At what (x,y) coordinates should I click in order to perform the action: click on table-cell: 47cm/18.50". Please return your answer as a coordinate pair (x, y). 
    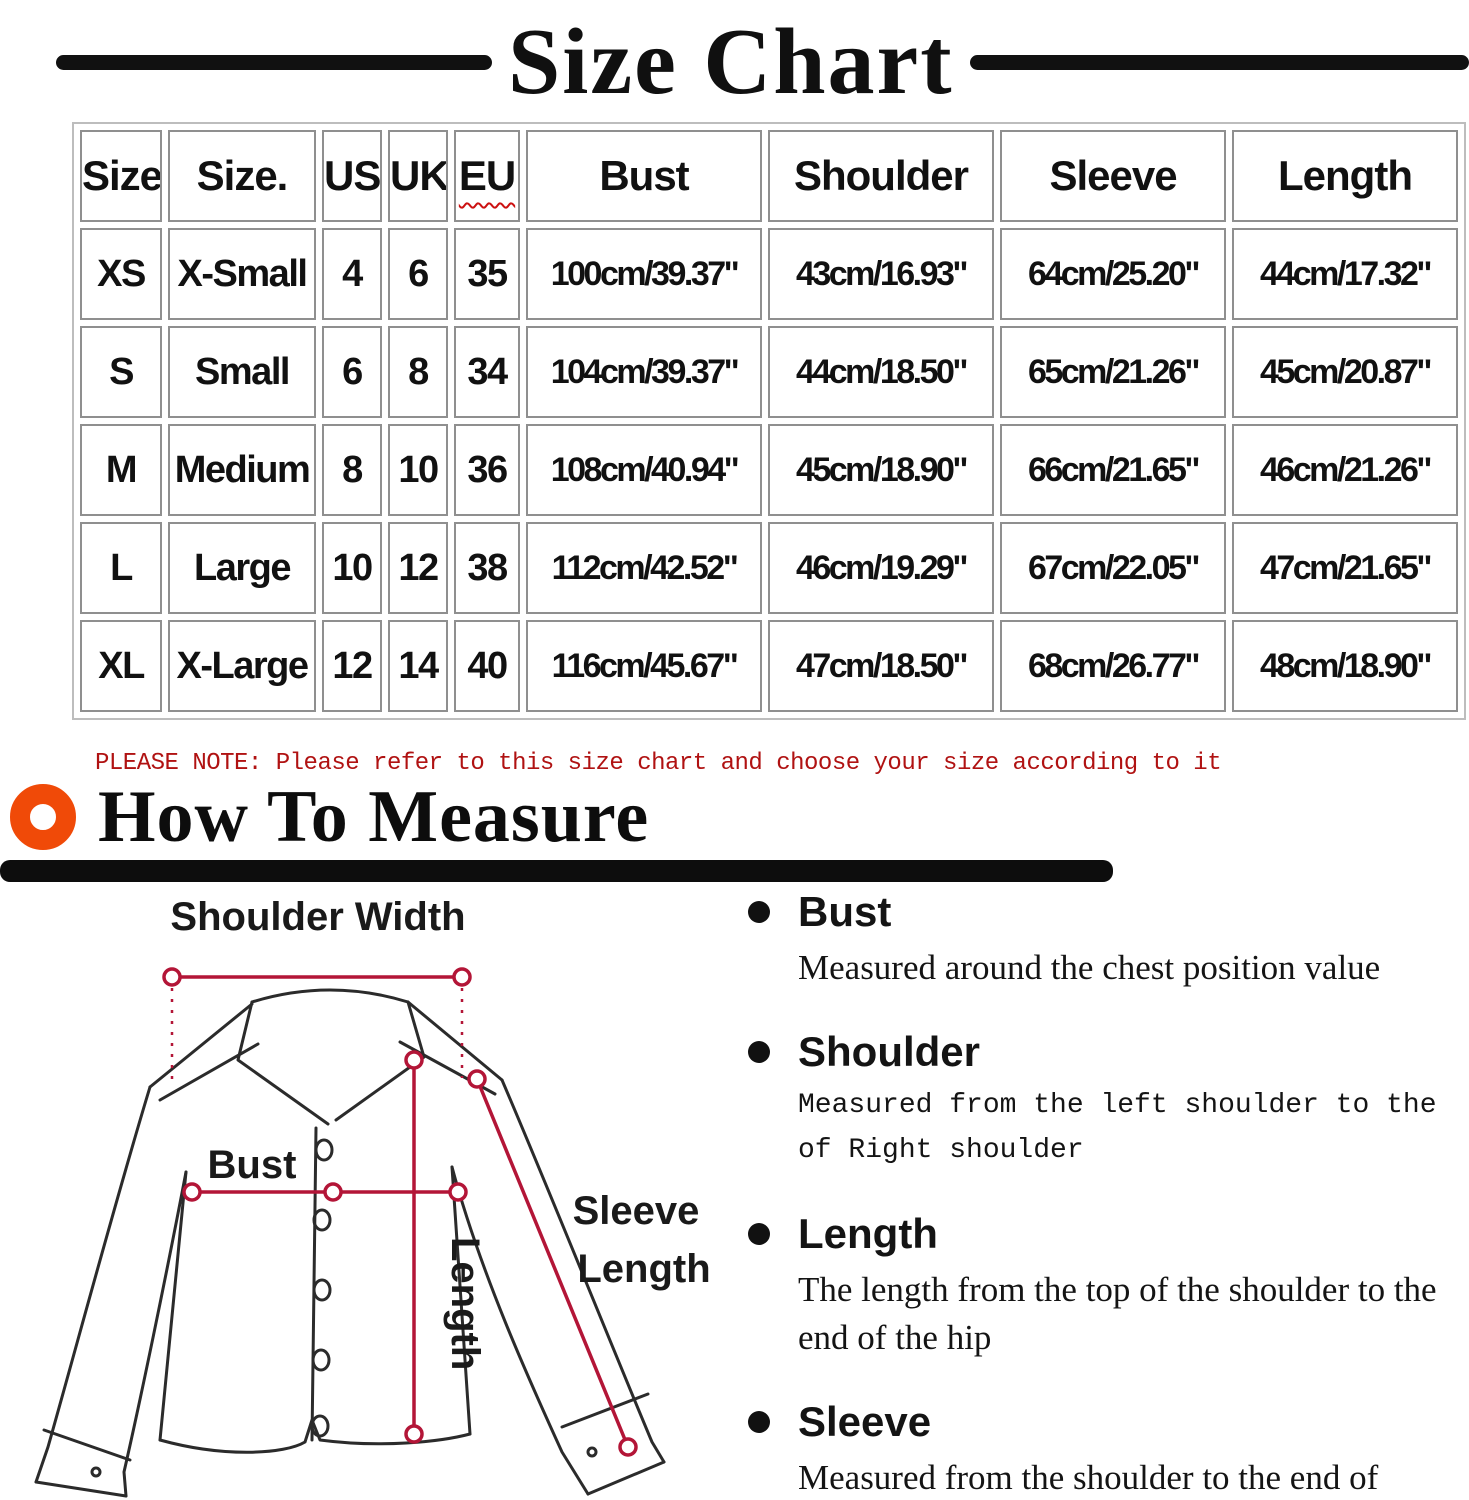
    Looking at the image, I should click on (881, 666).